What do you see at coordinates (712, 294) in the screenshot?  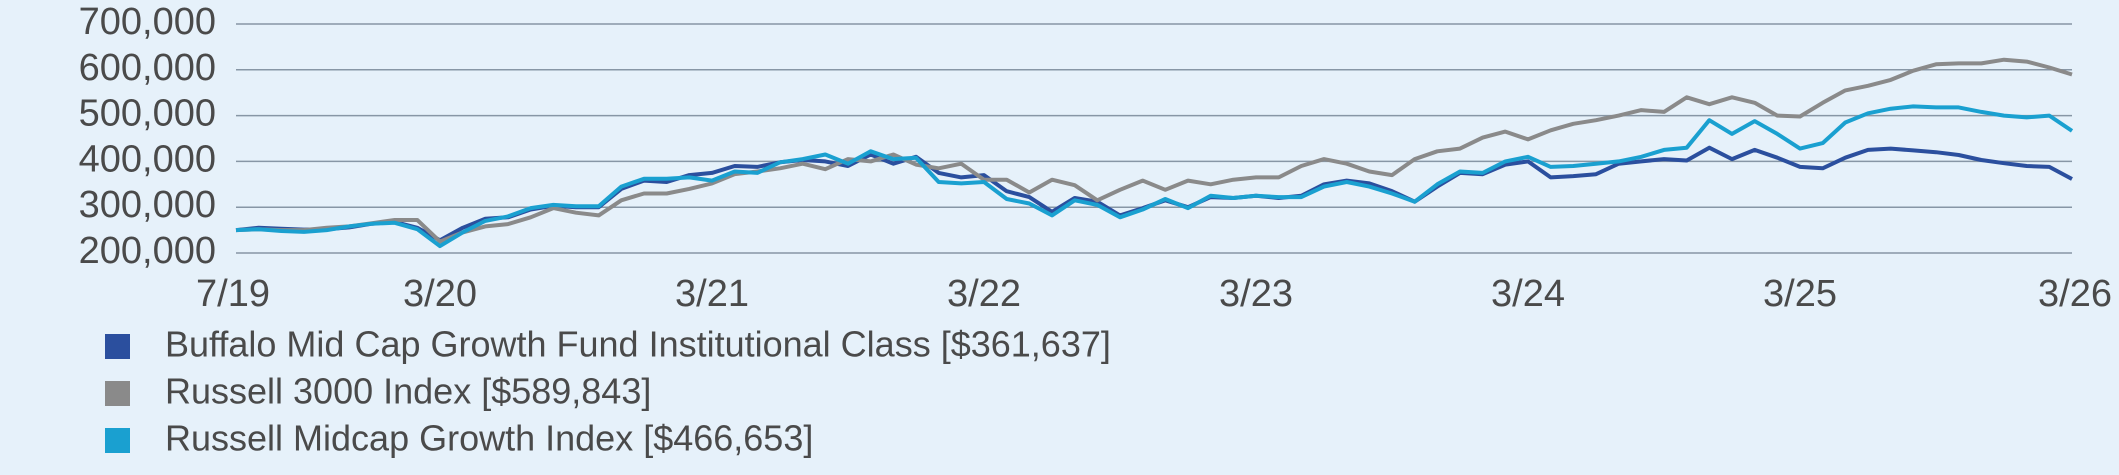 I see `x-tick-label: 3/21` at bounding box center [712, 294].